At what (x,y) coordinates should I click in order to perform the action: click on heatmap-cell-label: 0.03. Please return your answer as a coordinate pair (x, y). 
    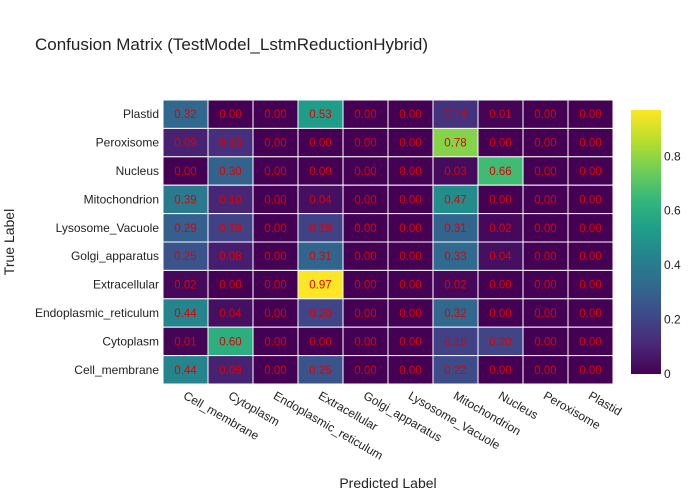
    Looking at the image, I should click on (455, 172).